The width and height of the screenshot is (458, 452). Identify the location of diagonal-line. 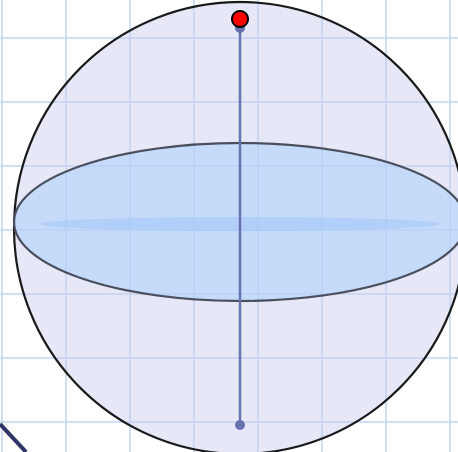
(14, 437).